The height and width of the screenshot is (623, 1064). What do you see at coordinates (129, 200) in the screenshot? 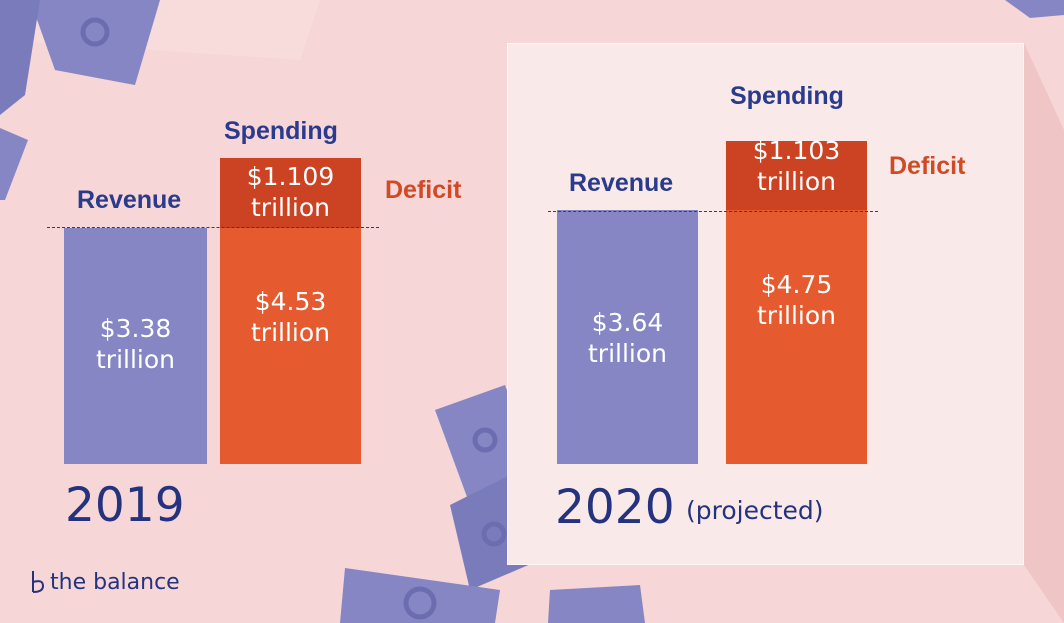
I see `revenue-heading-2019: Revenue` at bounding box center [129, 200].